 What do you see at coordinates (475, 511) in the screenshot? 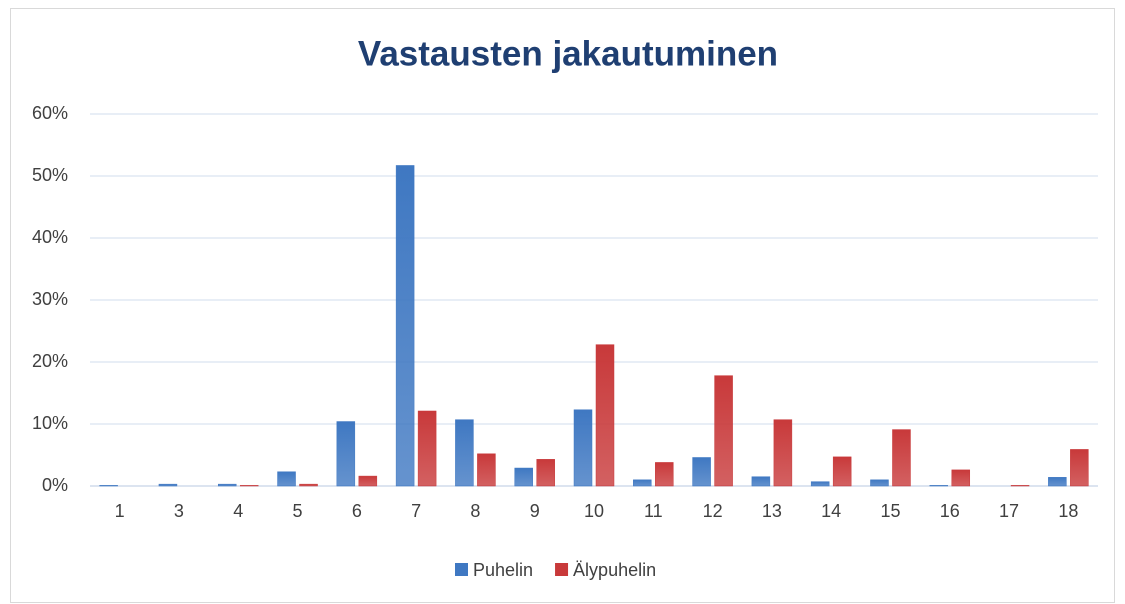
I see `x-tick-label: 8` at bounding box center [475, 511].